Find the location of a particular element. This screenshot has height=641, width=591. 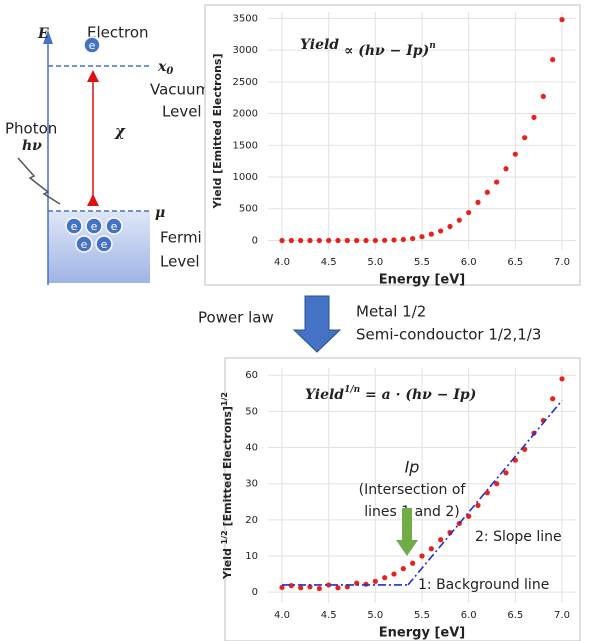

y-tick-label: 500 is located at coordinates (248, 209).